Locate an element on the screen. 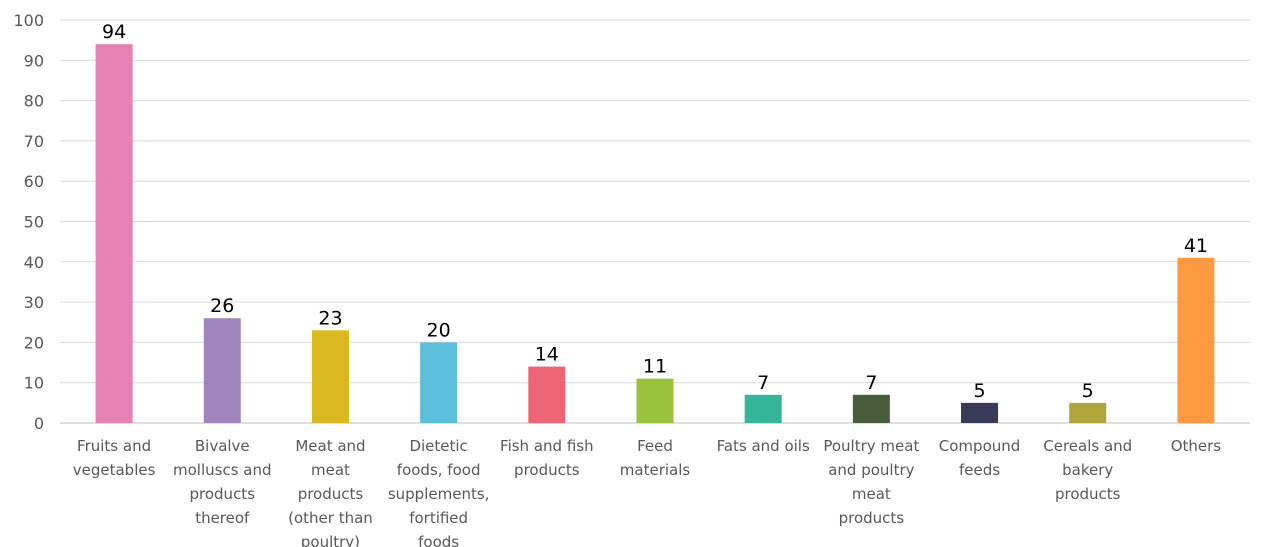 Image resolution: width=1261 pixels, height=547 pixels. y-axis-tick-labels: 0 10 20 30 40 50 60 70 80 90 100 is located at coordinates (28, 222).